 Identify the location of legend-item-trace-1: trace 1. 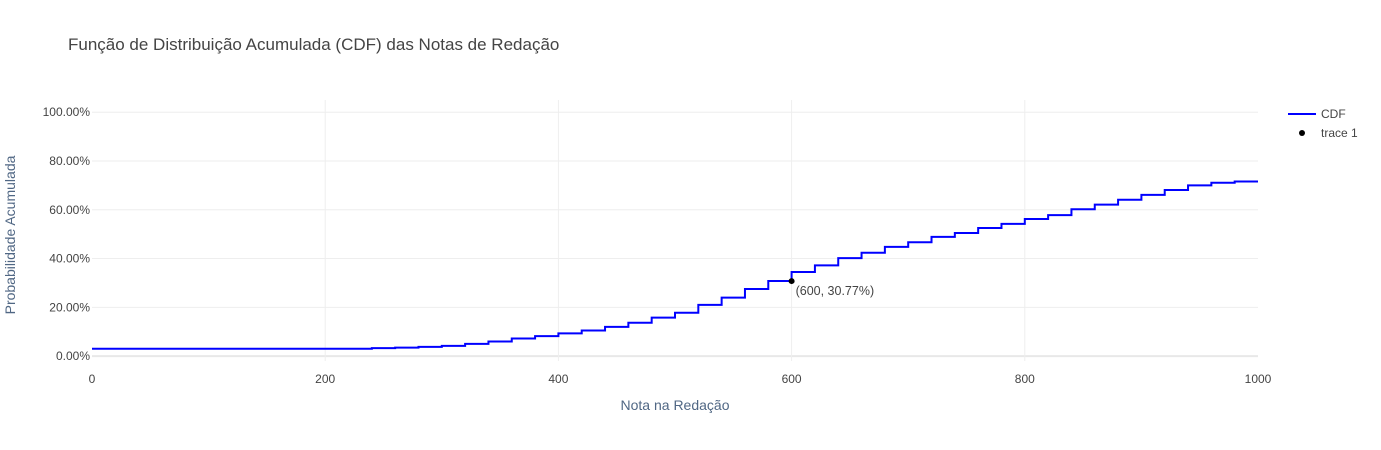
(1328, 133).